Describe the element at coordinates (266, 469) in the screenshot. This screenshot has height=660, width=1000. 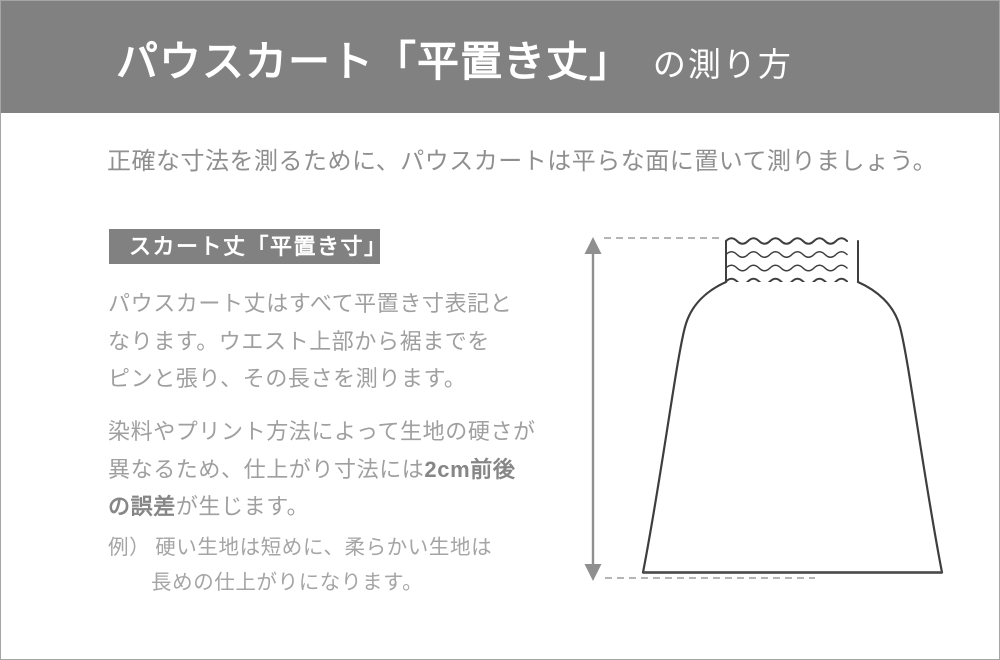
I see `paragraph-line: 異なるため、仕上がり寸法には` at that location.